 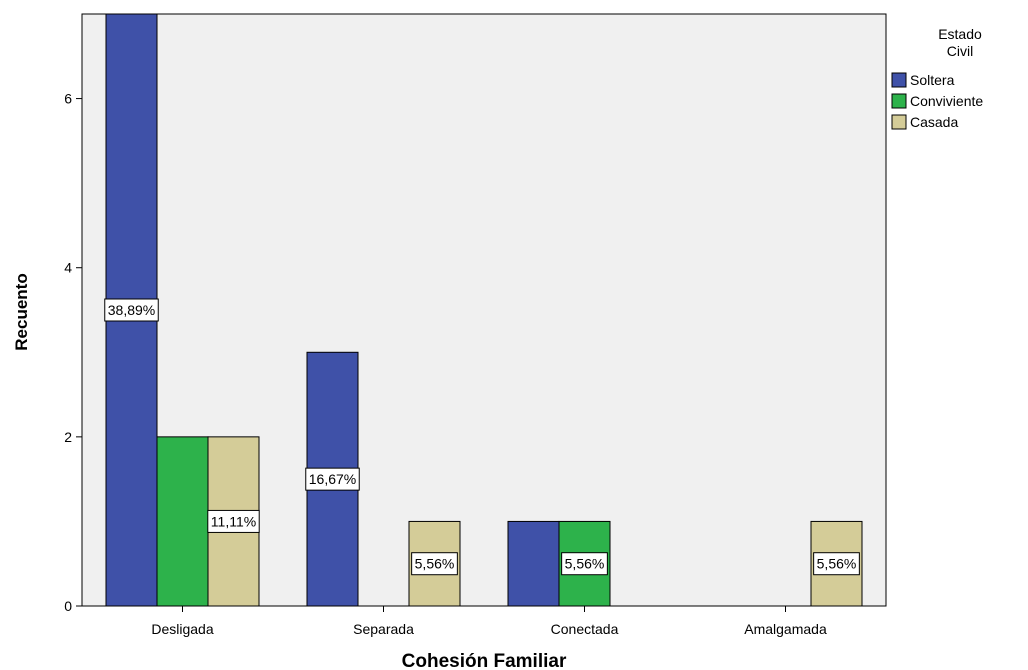 What do you see at coordinates (484, 660) in the screenshot?
I see `x-axis-title: Cohesión Familiar` at bounding box center [484, 660].